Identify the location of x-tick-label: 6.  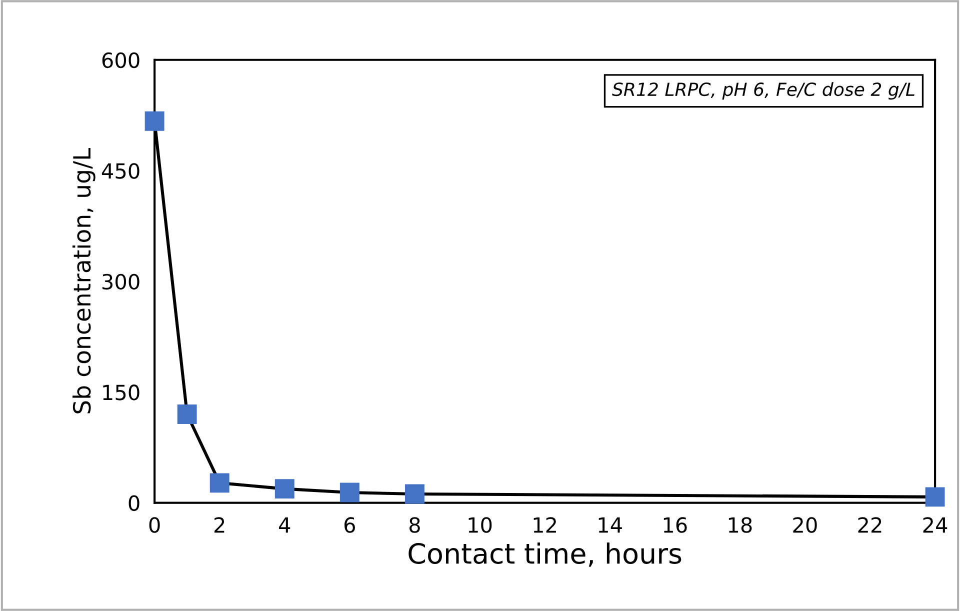
(349, 525).